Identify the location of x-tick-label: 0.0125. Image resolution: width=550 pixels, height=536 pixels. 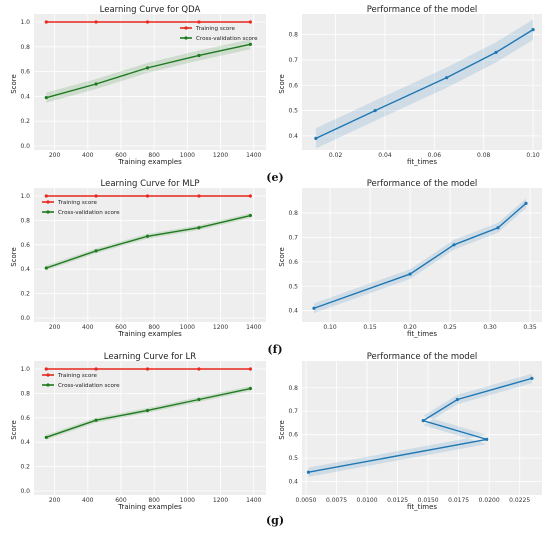
(397, 500).